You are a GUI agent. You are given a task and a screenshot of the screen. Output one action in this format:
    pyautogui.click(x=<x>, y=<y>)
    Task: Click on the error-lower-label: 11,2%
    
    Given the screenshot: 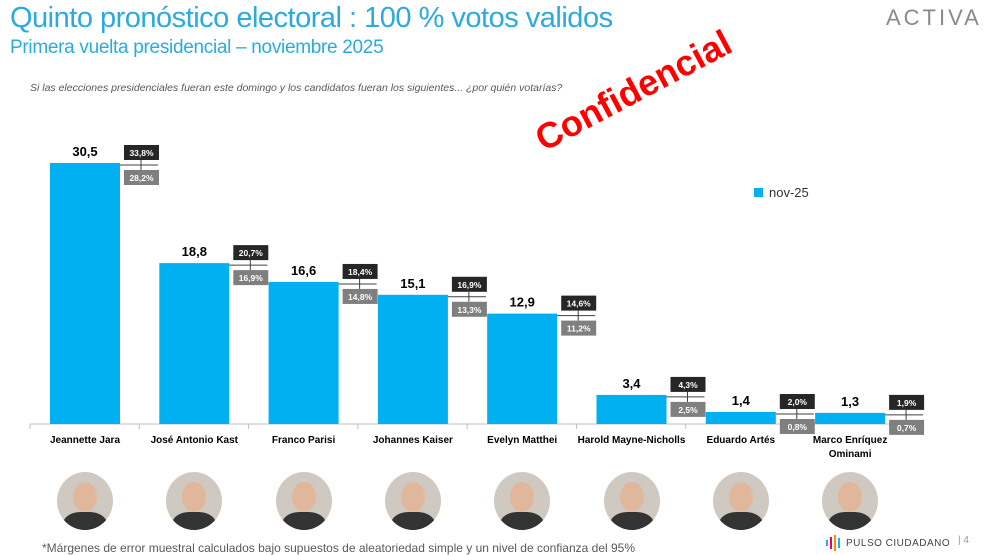 What is the action you would take?
    pyautogui.click(x=579, y=329)
    